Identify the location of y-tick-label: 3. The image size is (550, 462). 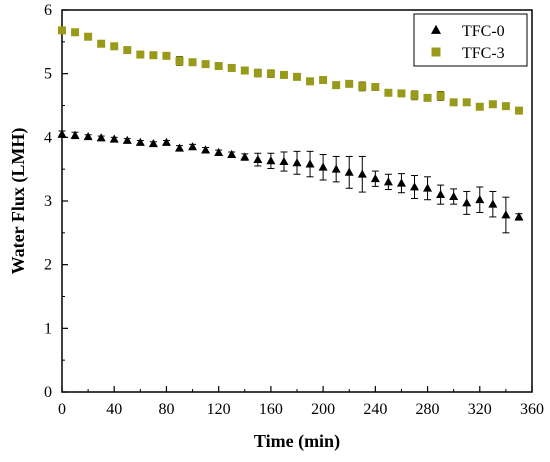
(48, 201).